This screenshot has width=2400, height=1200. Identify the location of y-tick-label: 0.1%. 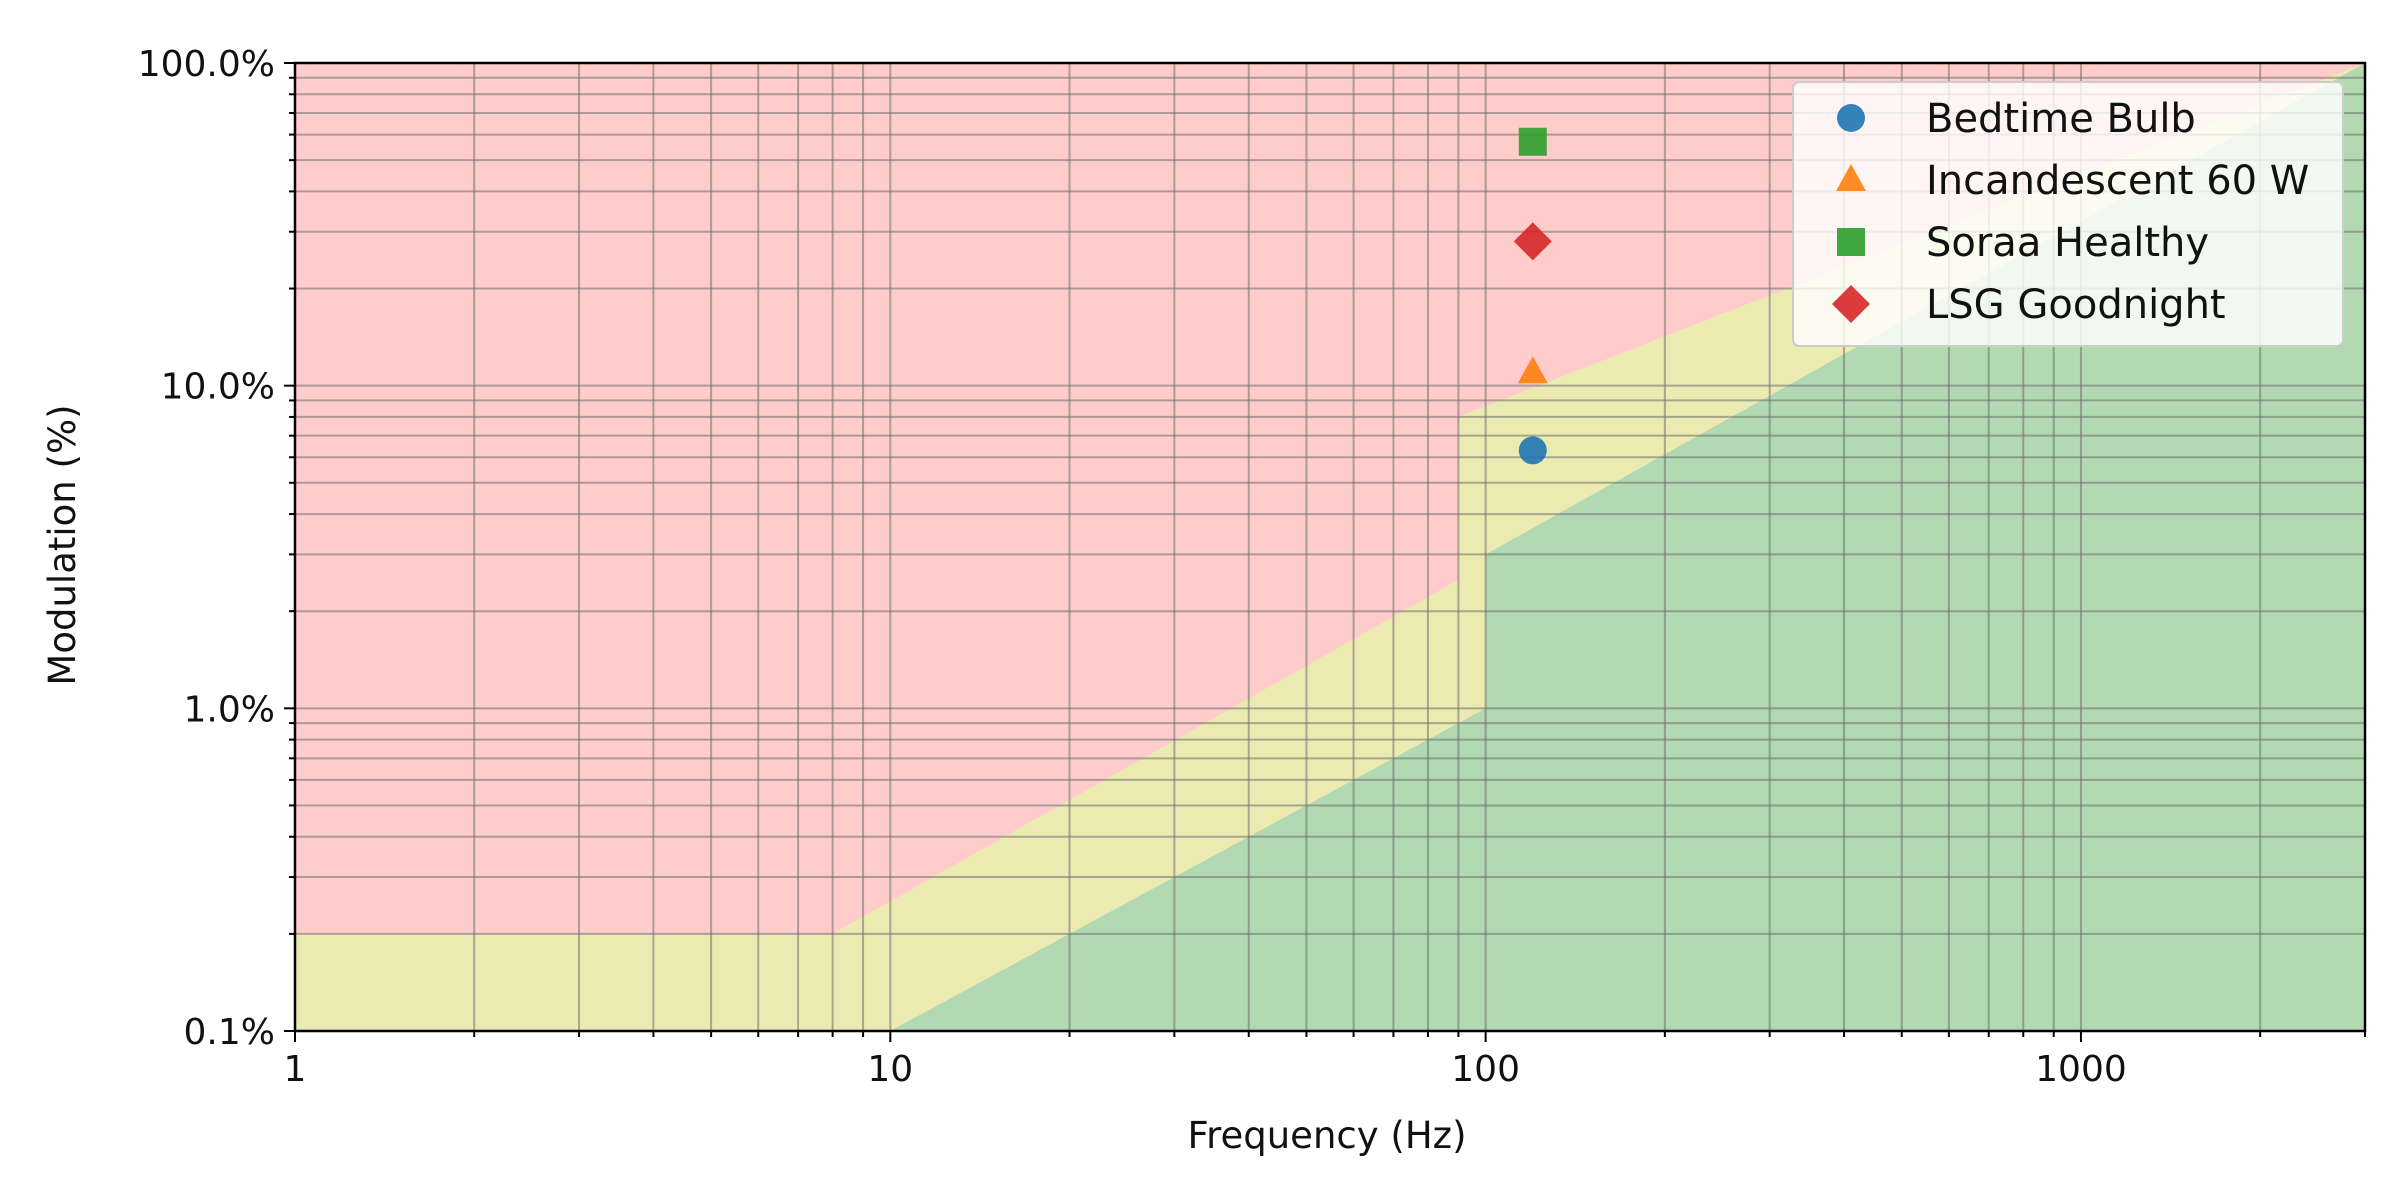
(229, 1032).